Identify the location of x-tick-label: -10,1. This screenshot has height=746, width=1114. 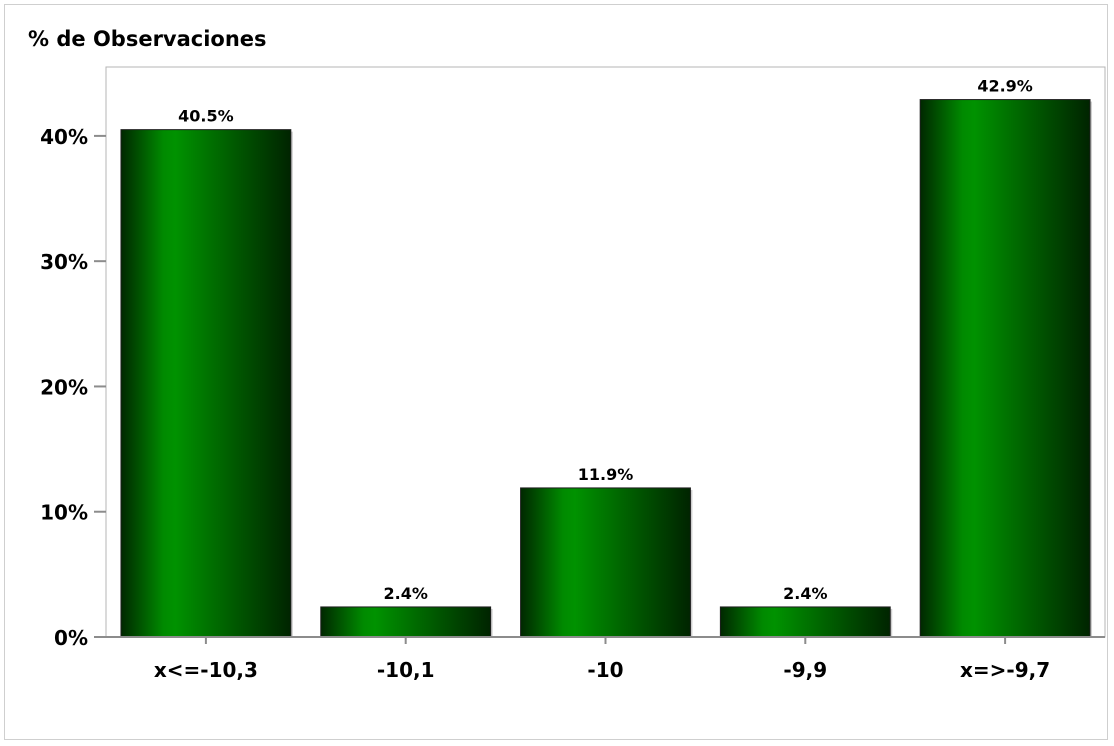
(406, 670).